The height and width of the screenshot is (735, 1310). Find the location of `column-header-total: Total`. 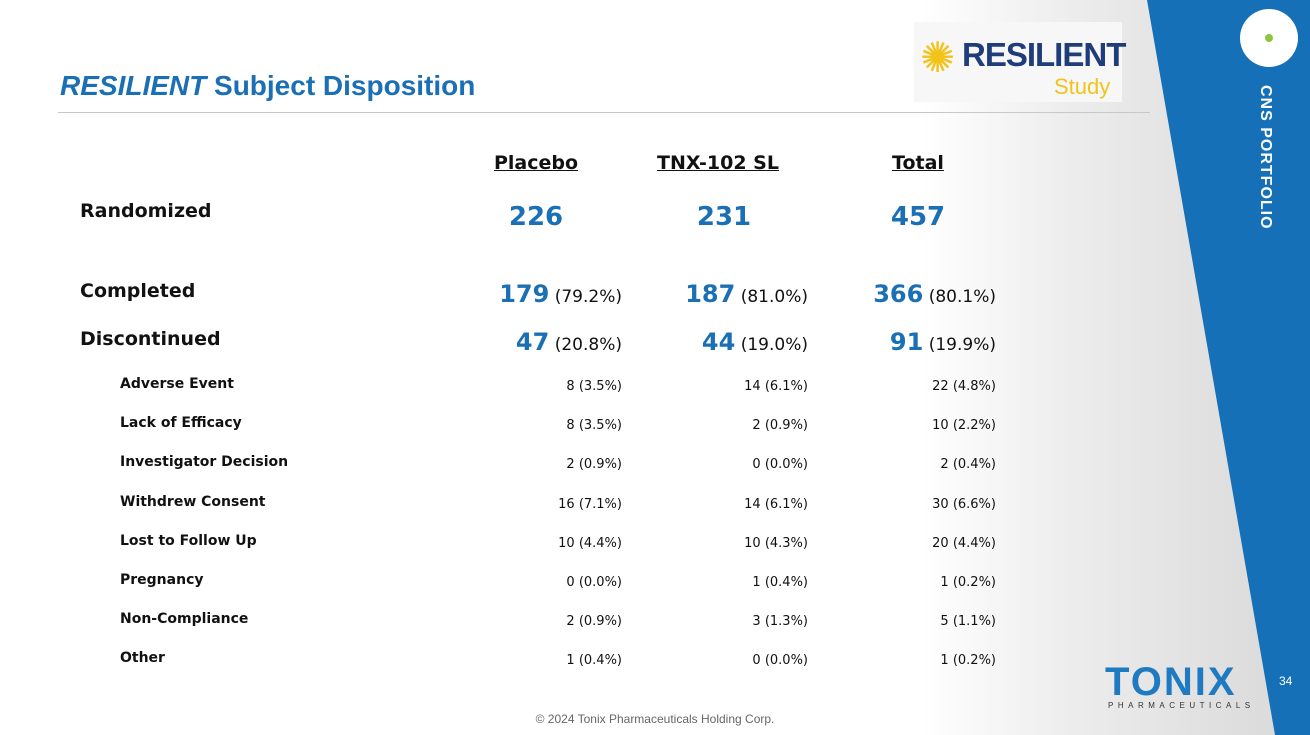

column-header-total: Total is located at coordinates (918, 163).